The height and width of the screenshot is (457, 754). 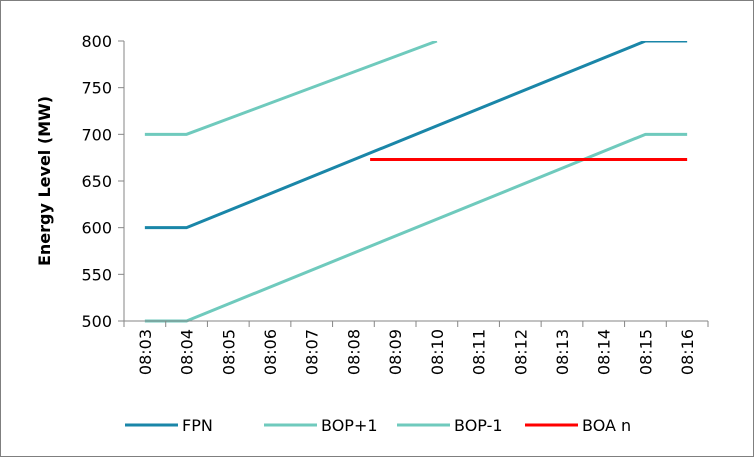 I want to click on x-tick-label: 08:07, so click(x=312, y=352).